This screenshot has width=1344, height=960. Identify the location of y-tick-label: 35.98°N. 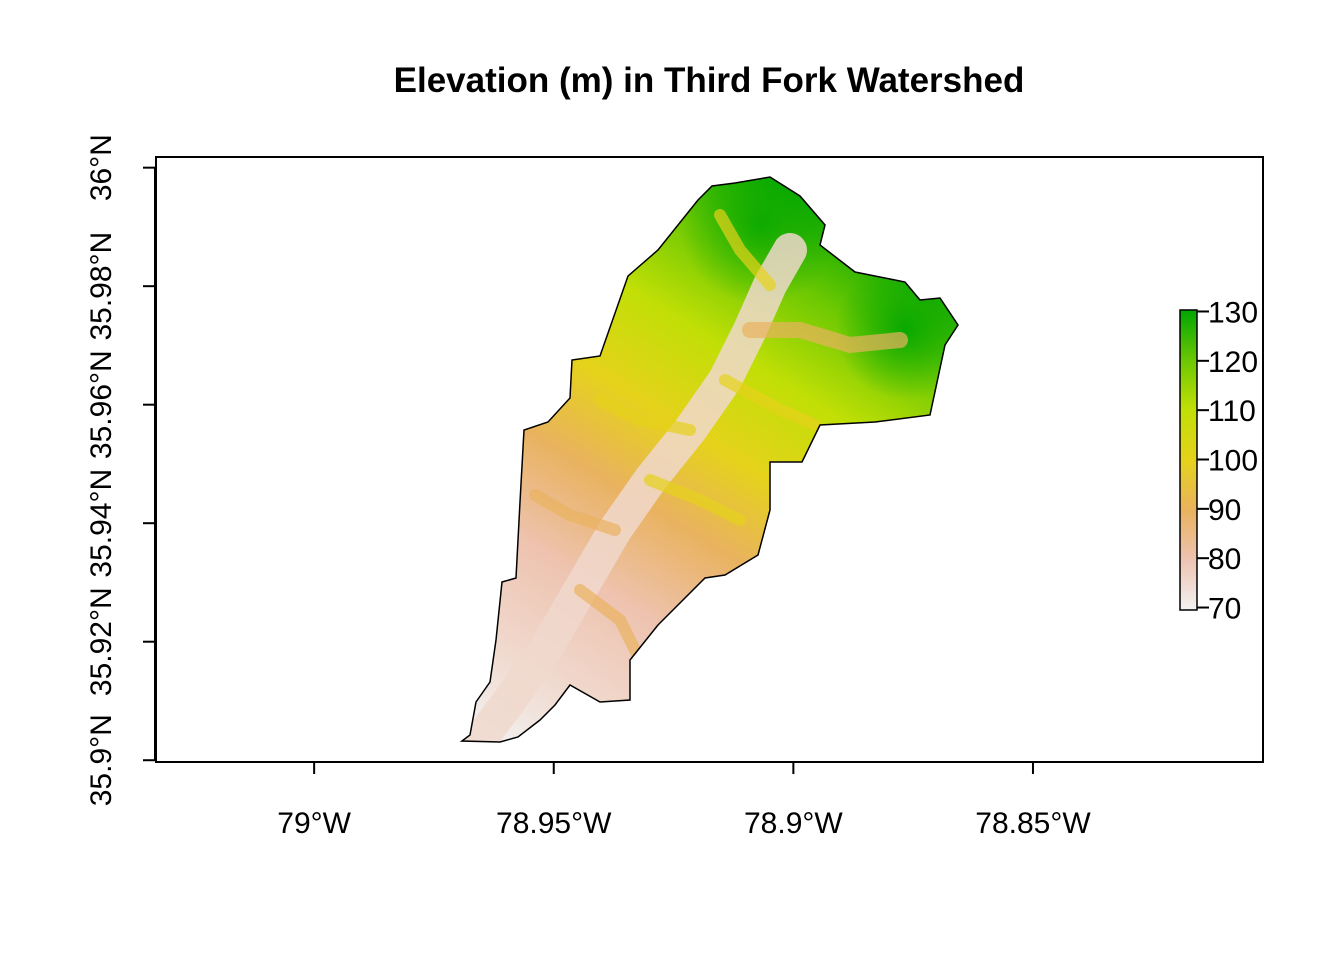
(101, 286).